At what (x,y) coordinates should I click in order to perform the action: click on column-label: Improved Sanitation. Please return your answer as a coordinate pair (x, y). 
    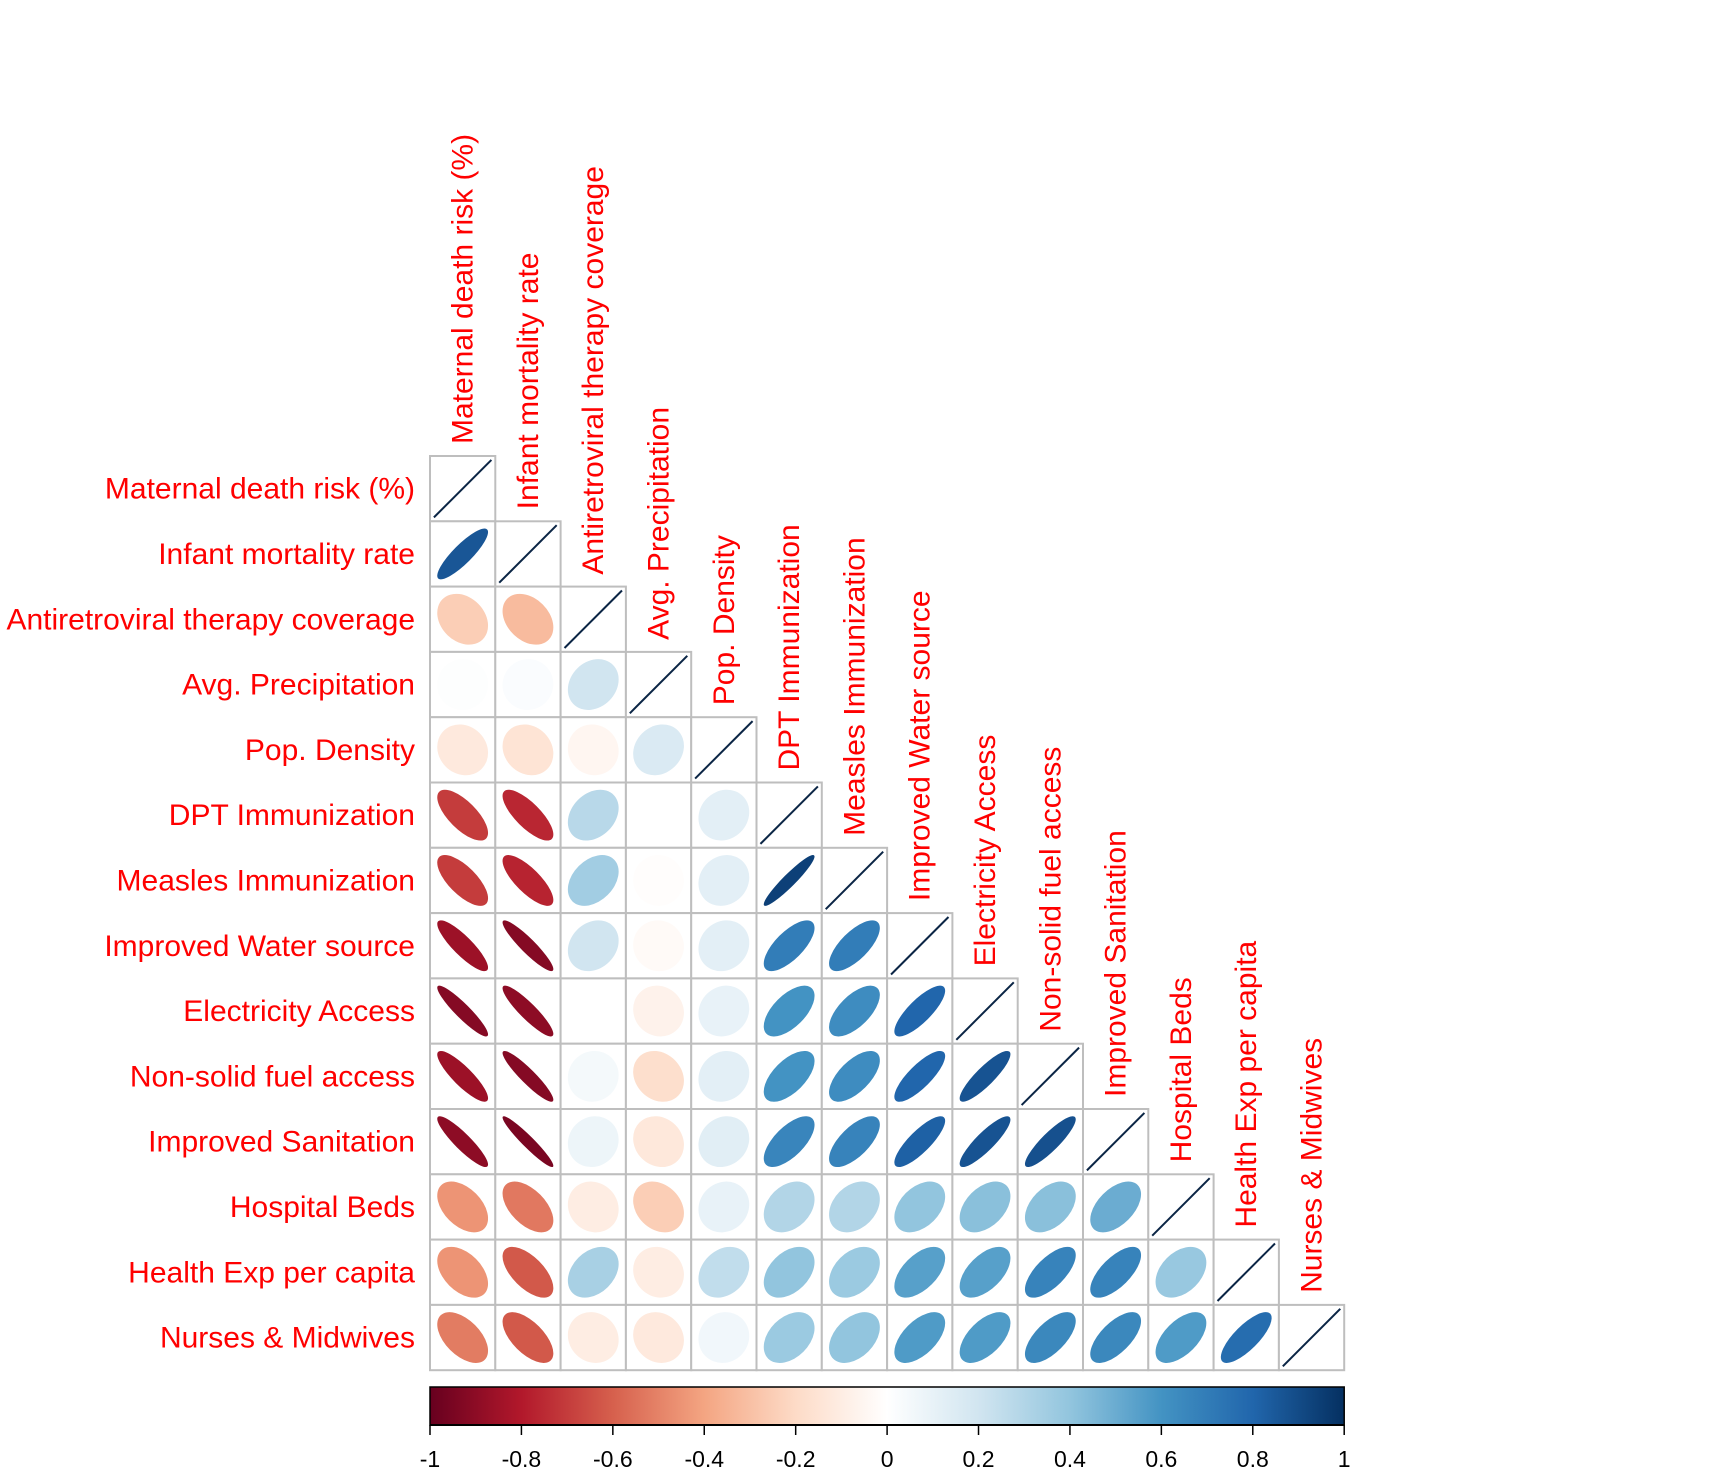
    Looking at the image, I should click on (1116, 963).